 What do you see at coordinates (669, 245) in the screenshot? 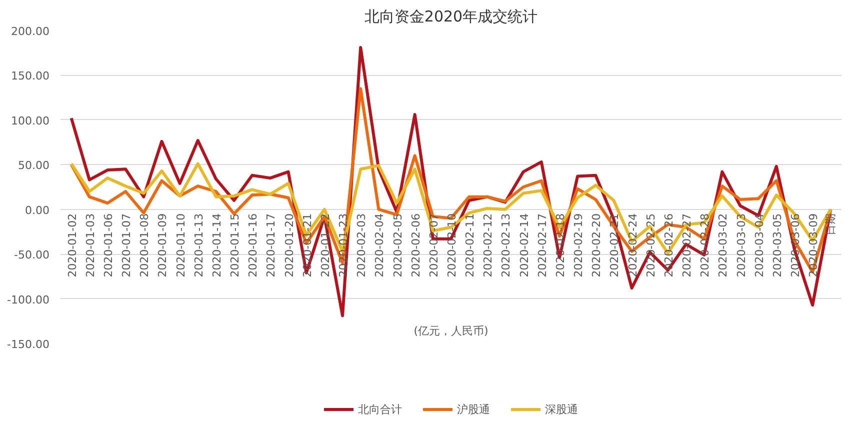
I see `x-tick-label: 2020-02-26` at bounding box center [669, 245].